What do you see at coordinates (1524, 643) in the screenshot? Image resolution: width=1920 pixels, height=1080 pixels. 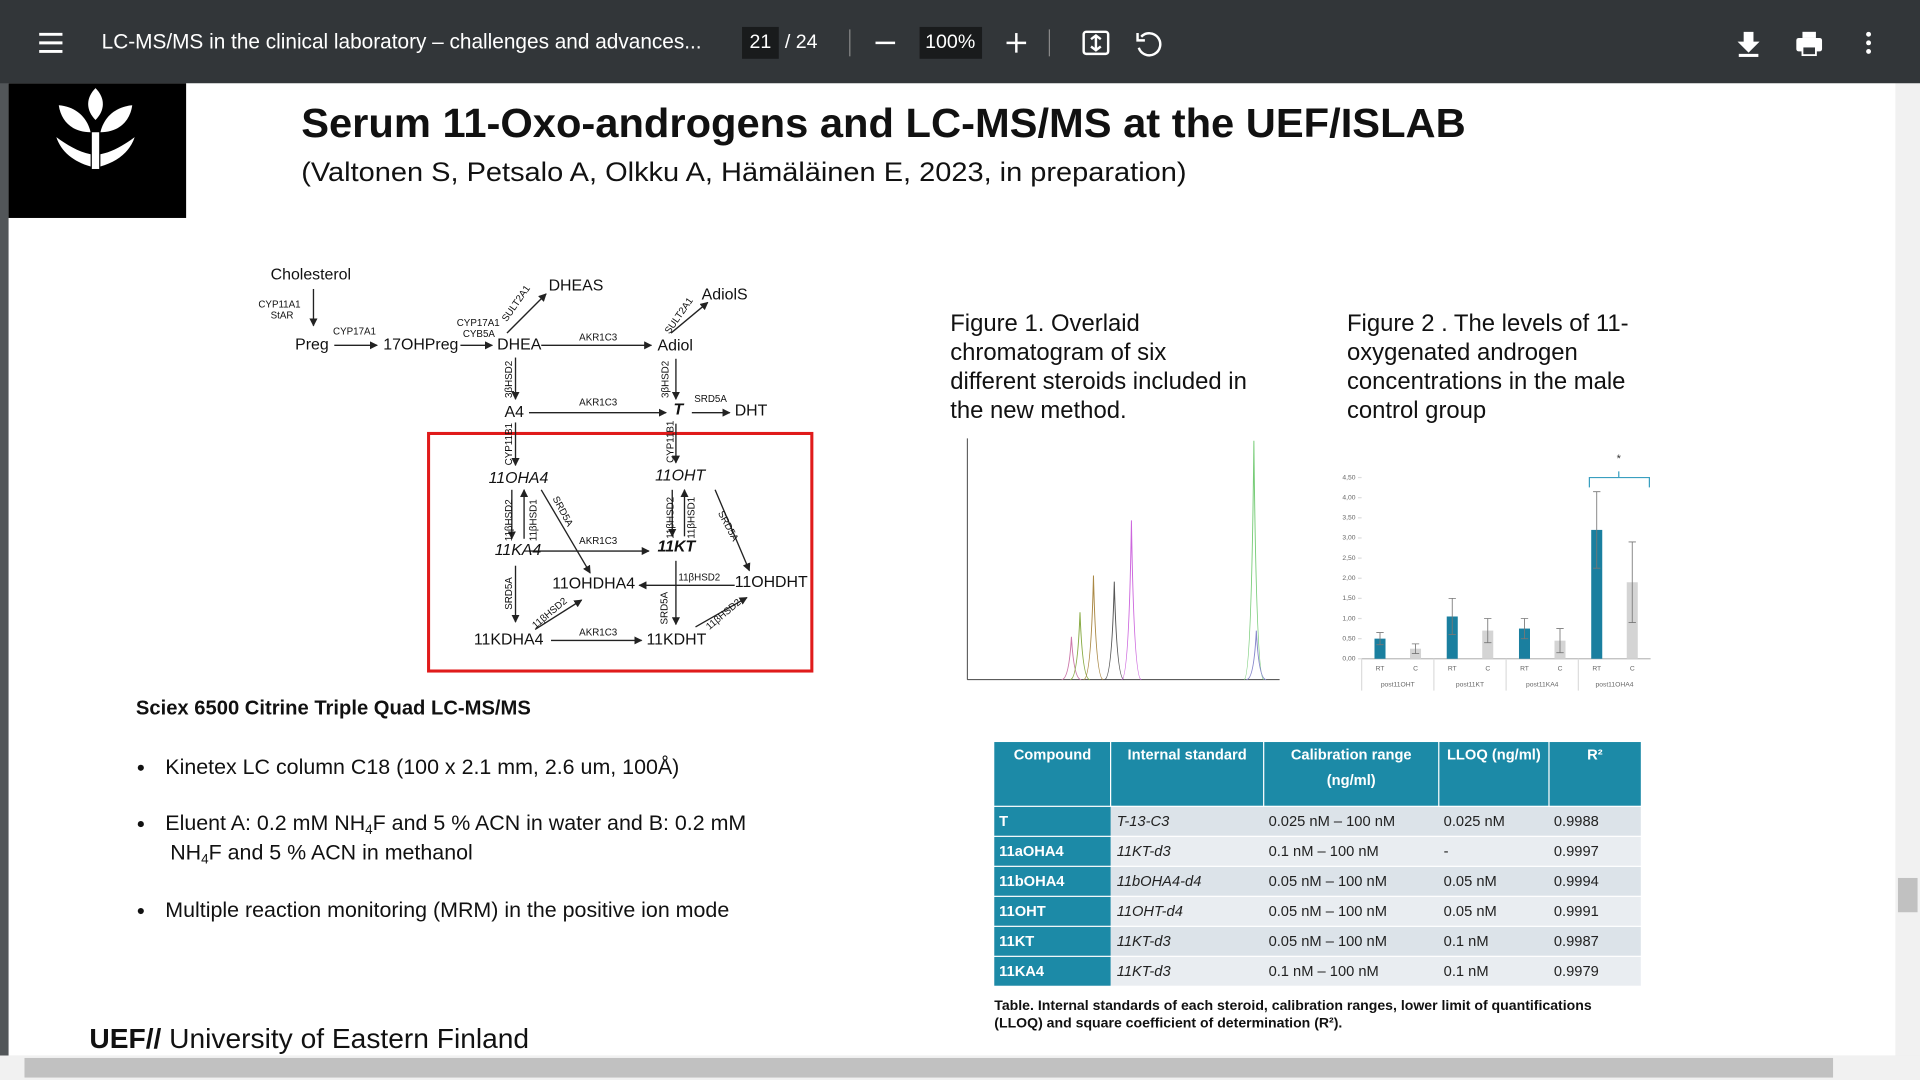 I see `bar` at bounding box center [1524, 643].